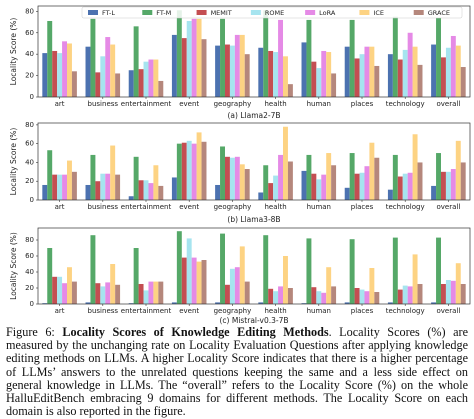 The image size is (474, 419). What do you see at coordinates (163, 13) in the screenshot?
I see `legend-label: FT-M` at bounding box center [163, 13].